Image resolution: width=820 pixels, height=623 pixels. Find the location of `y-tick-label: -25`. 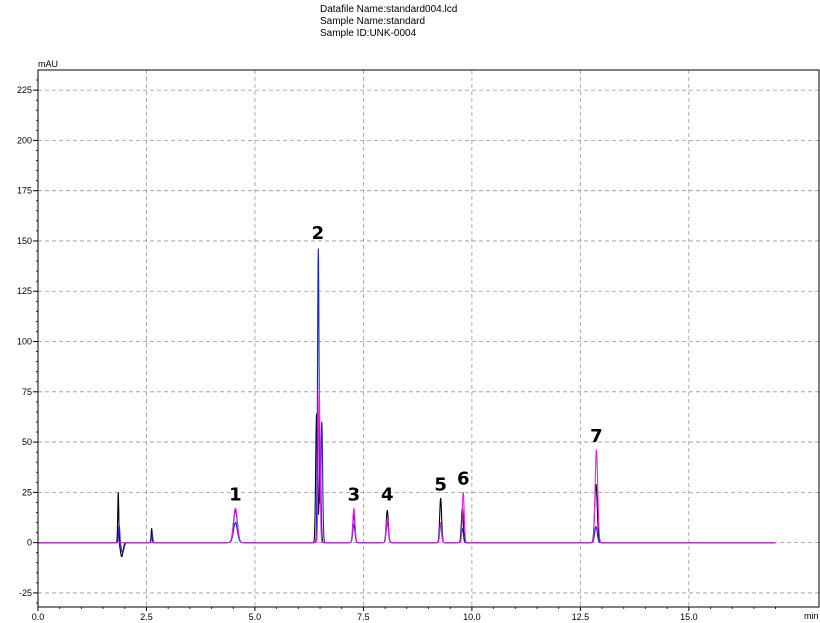

y-tick-label: -25 is located at coordinates (25, 593).